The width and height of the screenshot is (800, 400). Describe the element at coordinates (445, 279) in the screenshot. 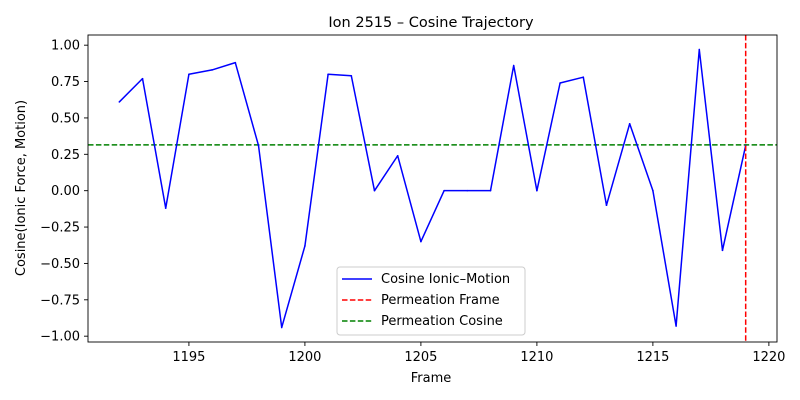

I see `legend-label-cosine: Cosine Ionic–Motion` at that location.